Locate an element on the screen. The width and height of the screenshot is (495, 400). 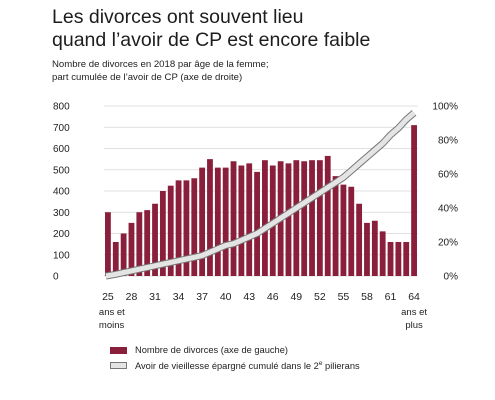
y-tick-left: 200 is located at coordinates (61, 234).